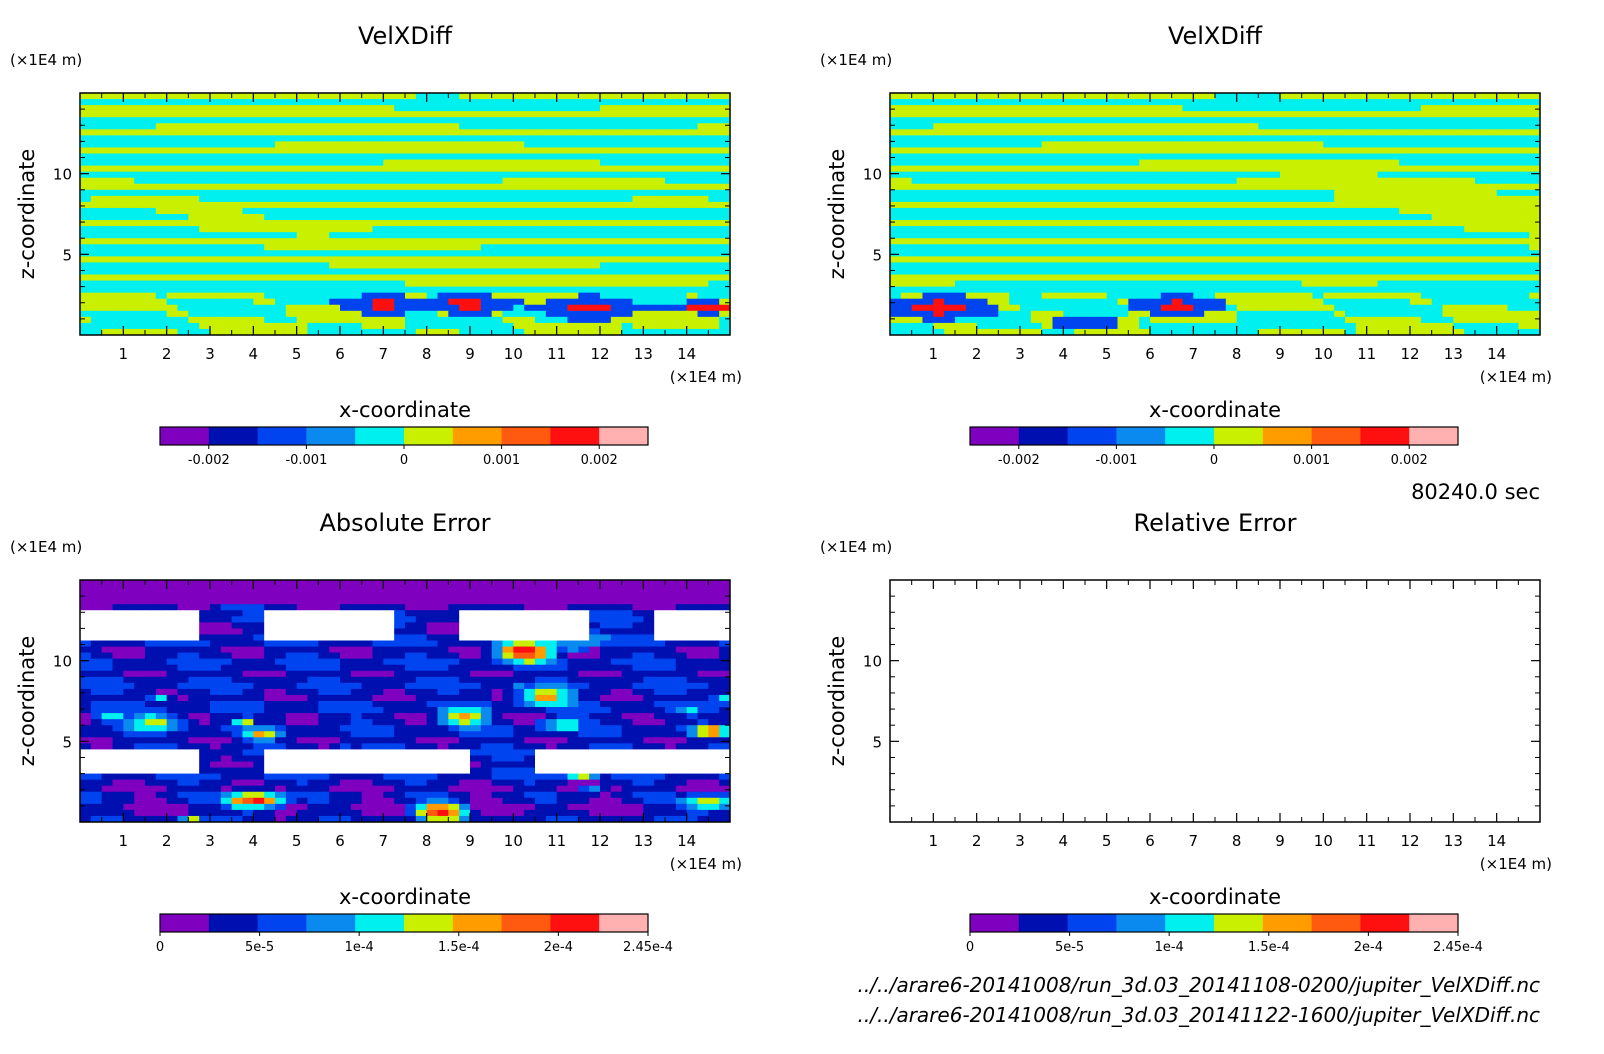 The width and height of the screenshot is (1604, 1054). I want to click on x-tick-label: 3, so click(210, 354).